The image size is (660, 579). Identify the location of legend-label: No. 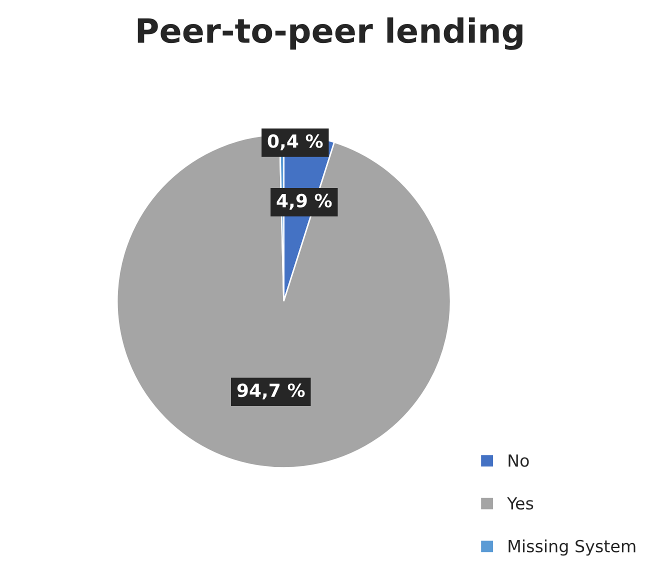
(518, 460).